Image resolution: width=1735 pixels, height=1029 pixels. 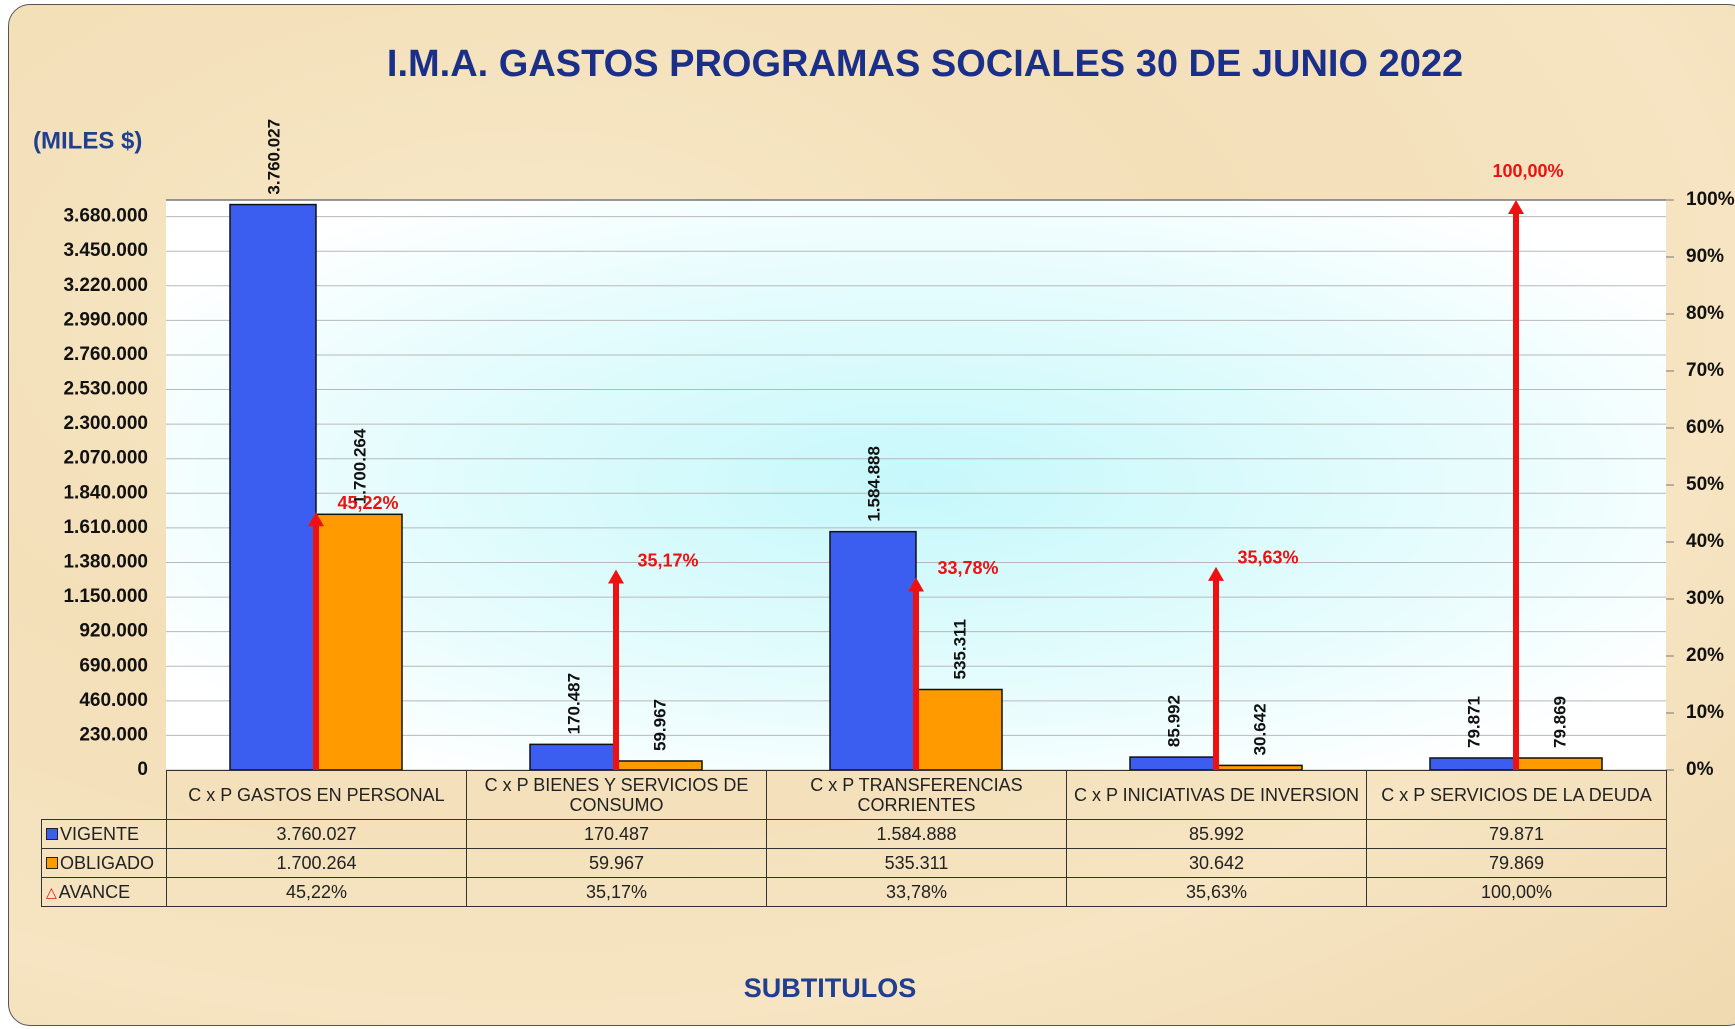 What do you see at coordinates (1705, 370) in the screenshot?
I see `y2-tick-label: 70%` at bounding box center [1705, 370].